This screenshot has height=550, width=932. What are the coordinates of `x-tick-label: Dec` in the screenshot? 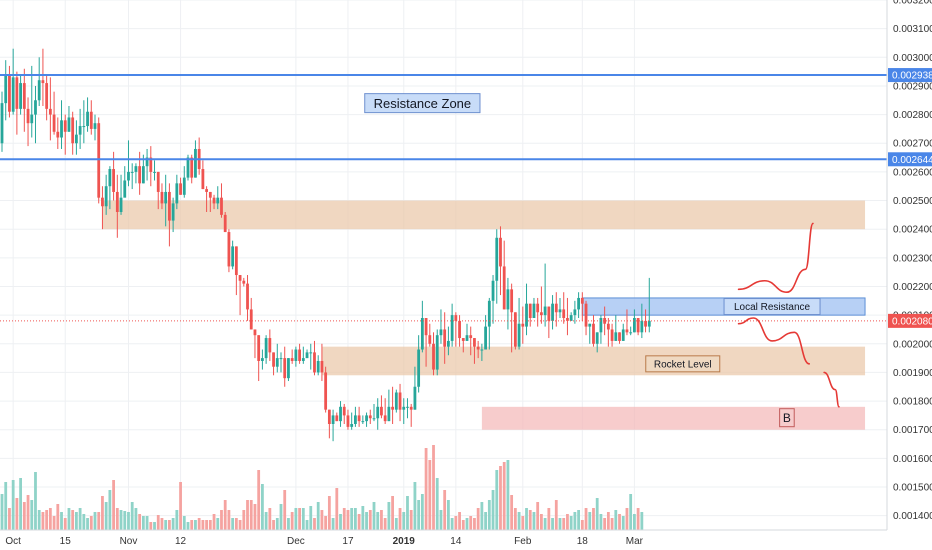 It's located at (296, 541).